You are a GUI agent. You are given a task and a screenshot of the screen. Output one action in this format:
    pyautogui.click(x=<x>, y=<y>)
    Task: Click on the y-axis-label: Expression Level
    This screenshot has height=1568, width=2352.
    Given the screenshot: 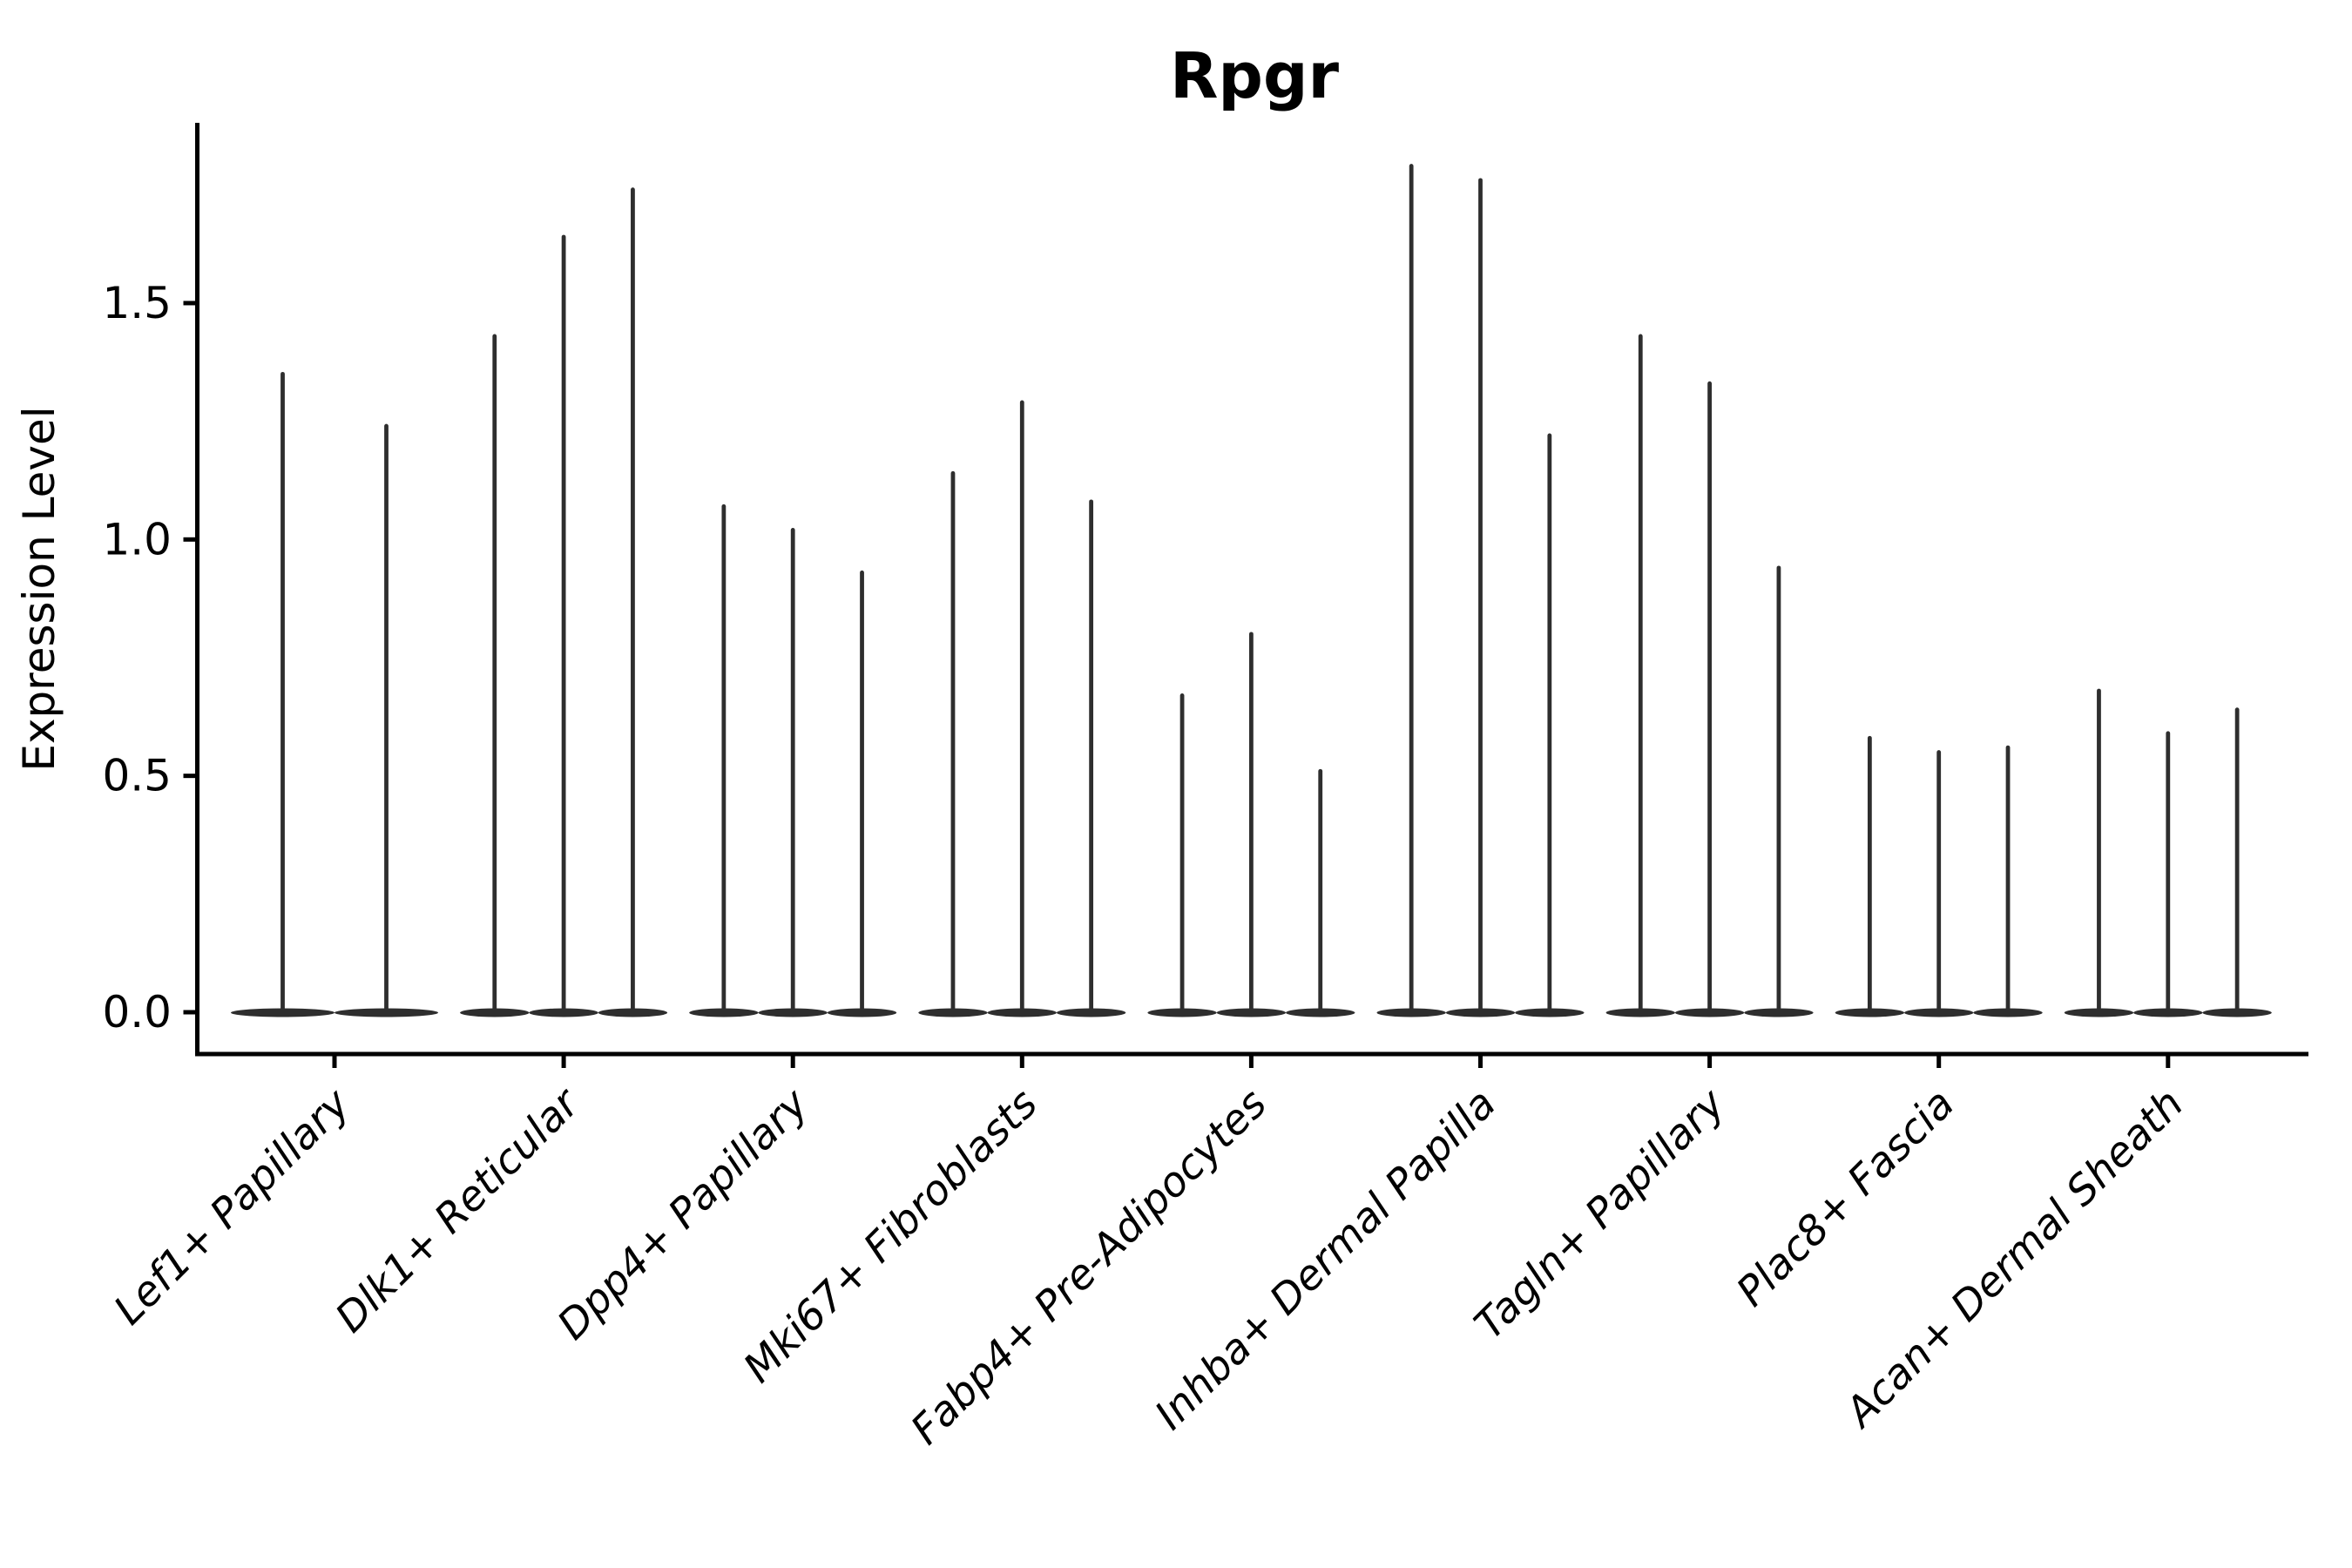 What is the action you would take?
    pyautogui.click(x=39, y=588)
    